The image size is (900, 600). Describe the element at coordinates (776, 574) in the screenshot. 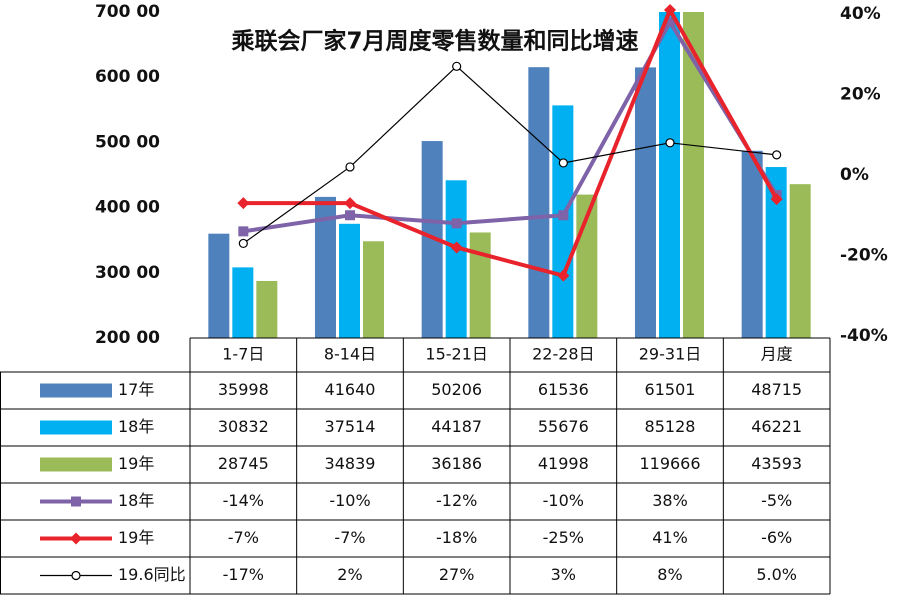

I see `table-cell: 5.0%` at that location.